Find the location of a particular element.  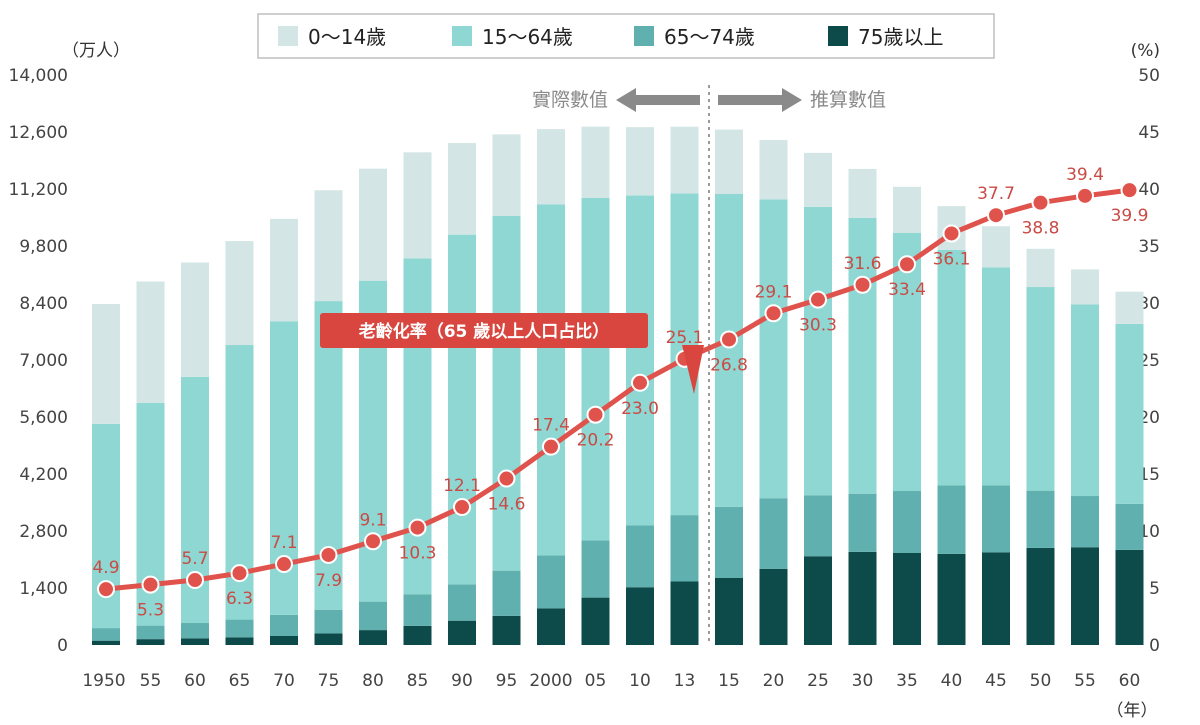

line-data-label: 36.1 is located at coordinates (952, 259).